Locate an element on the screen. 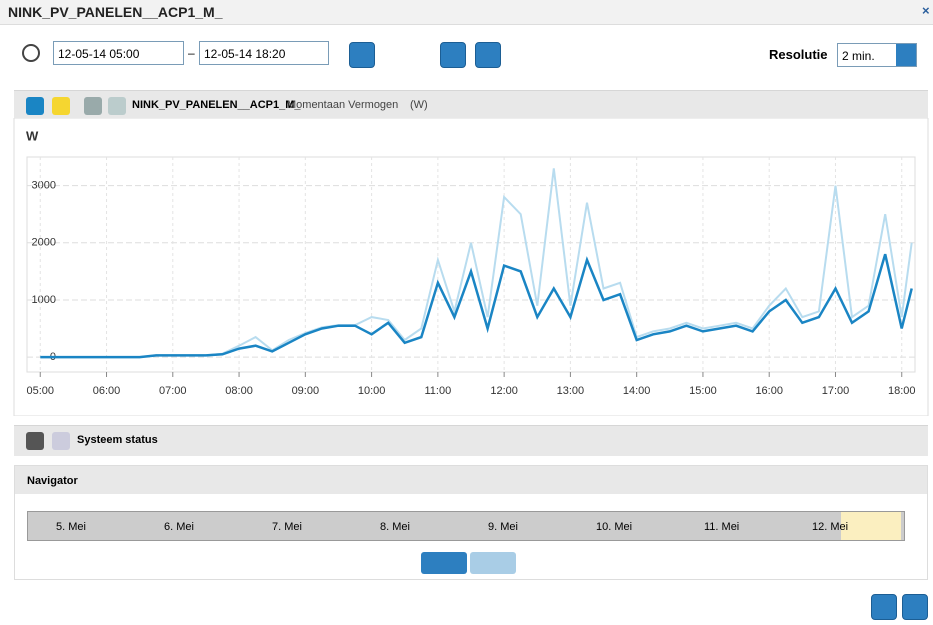 This screenshot has width=933, height=625. x-tick-label: 12:00 is located at coordinates (504, 391).